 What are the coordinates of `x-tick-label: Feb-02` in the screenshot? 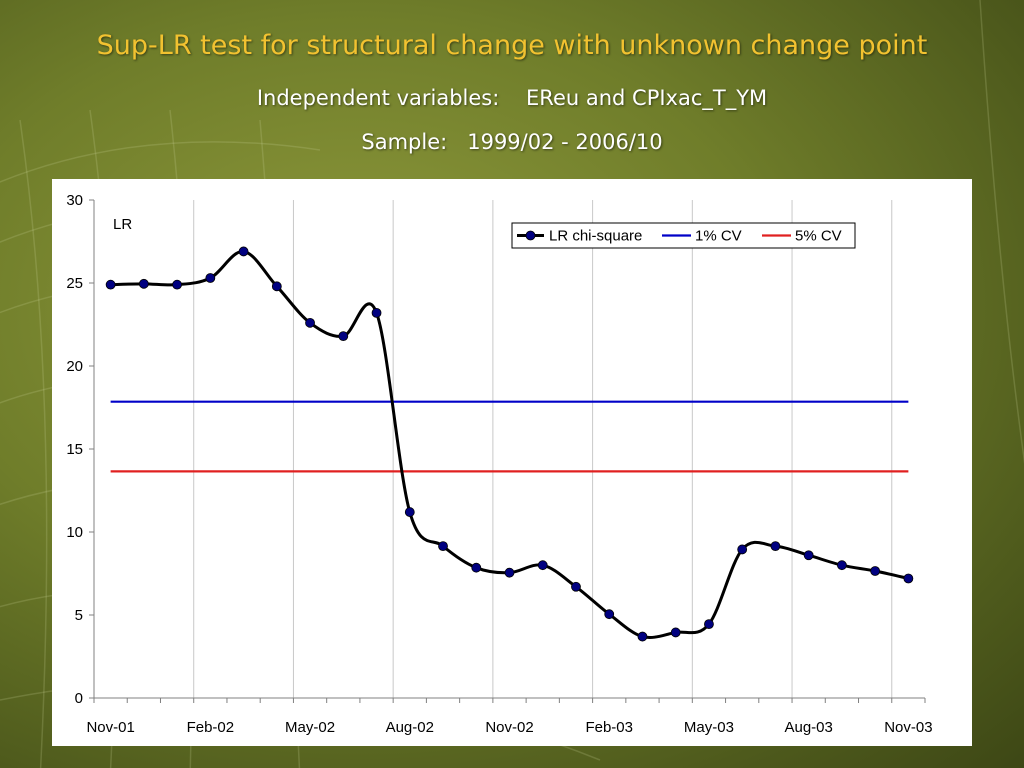 It's located at (211, 727).